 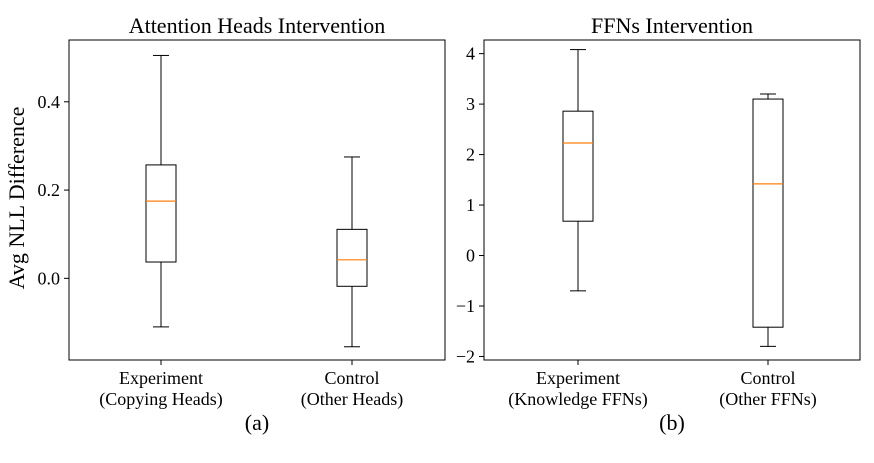 I want to click on x-category-label: (Knowledge FFNs), so click(x=578, y=399).